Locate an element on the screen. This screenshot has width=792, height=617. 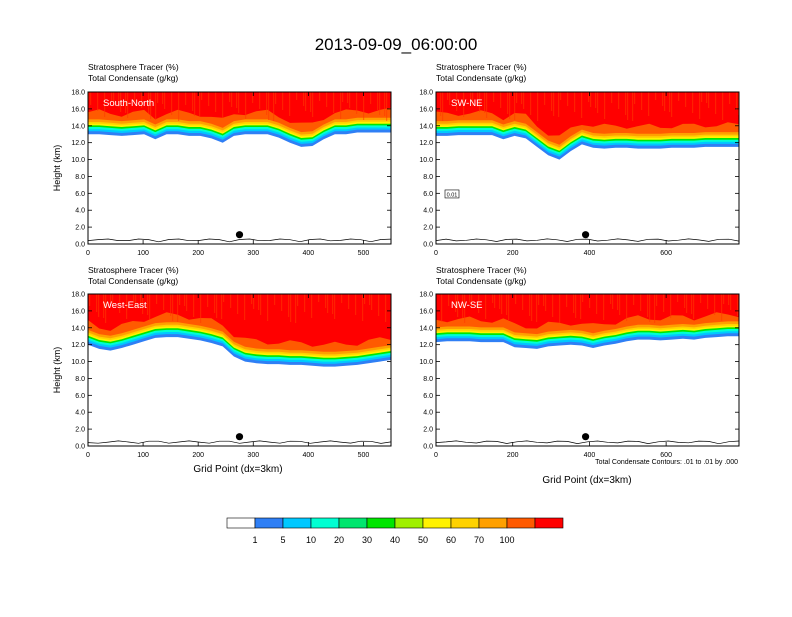
tracer-field is located at coordinates (239, 330).